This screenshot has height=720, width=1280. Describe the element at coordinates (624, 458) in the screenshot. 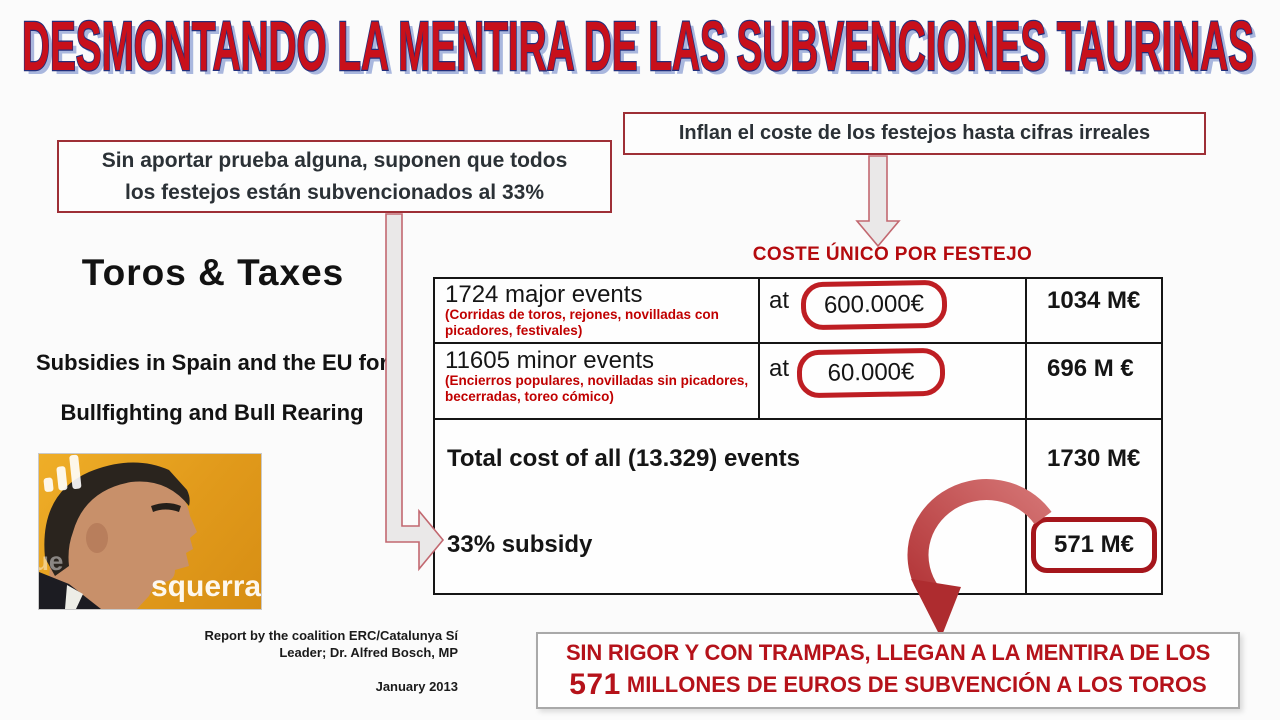

I see `total-cost-label: Total cost of all (13.329) events` at that location.